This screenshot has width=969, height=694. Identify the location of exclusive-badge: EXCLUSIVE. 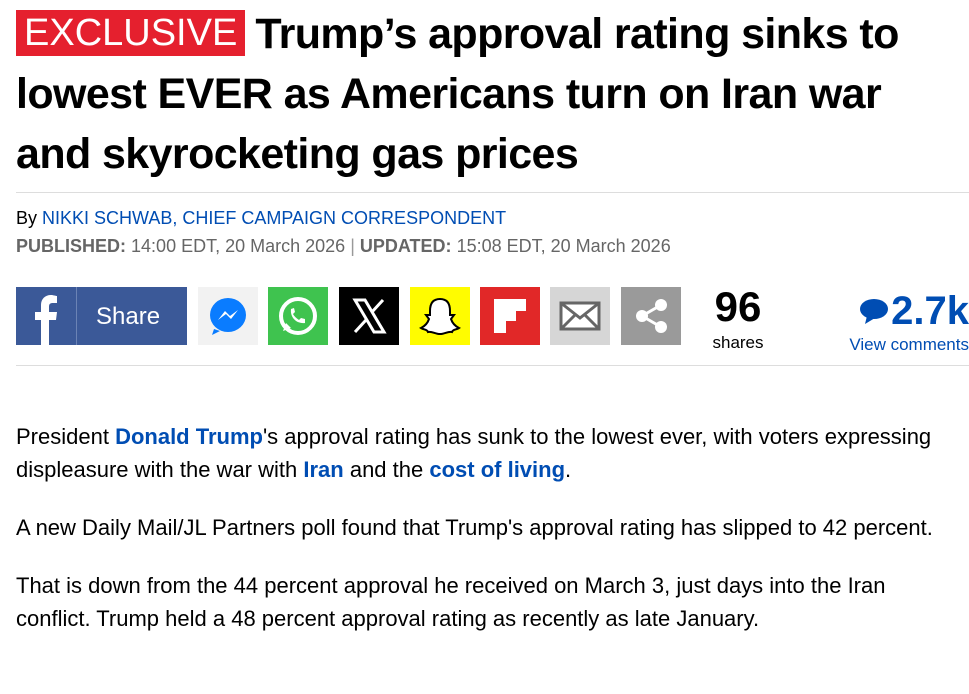
(131, 33).